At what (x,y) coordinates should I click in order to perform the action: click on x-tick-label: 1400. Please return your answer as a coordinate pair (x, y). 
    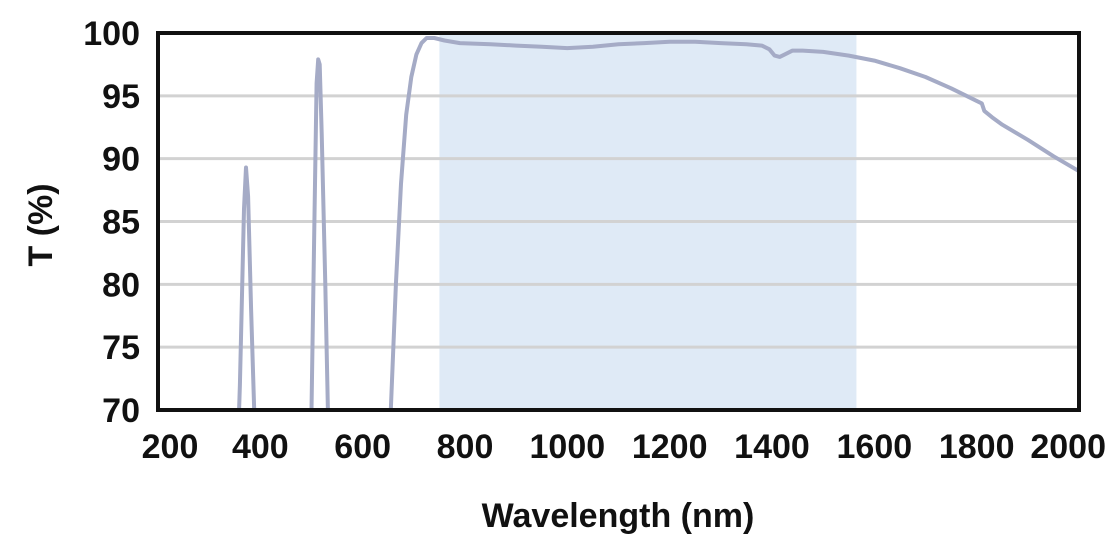
    Looking at the image, I should click on (772, 447).